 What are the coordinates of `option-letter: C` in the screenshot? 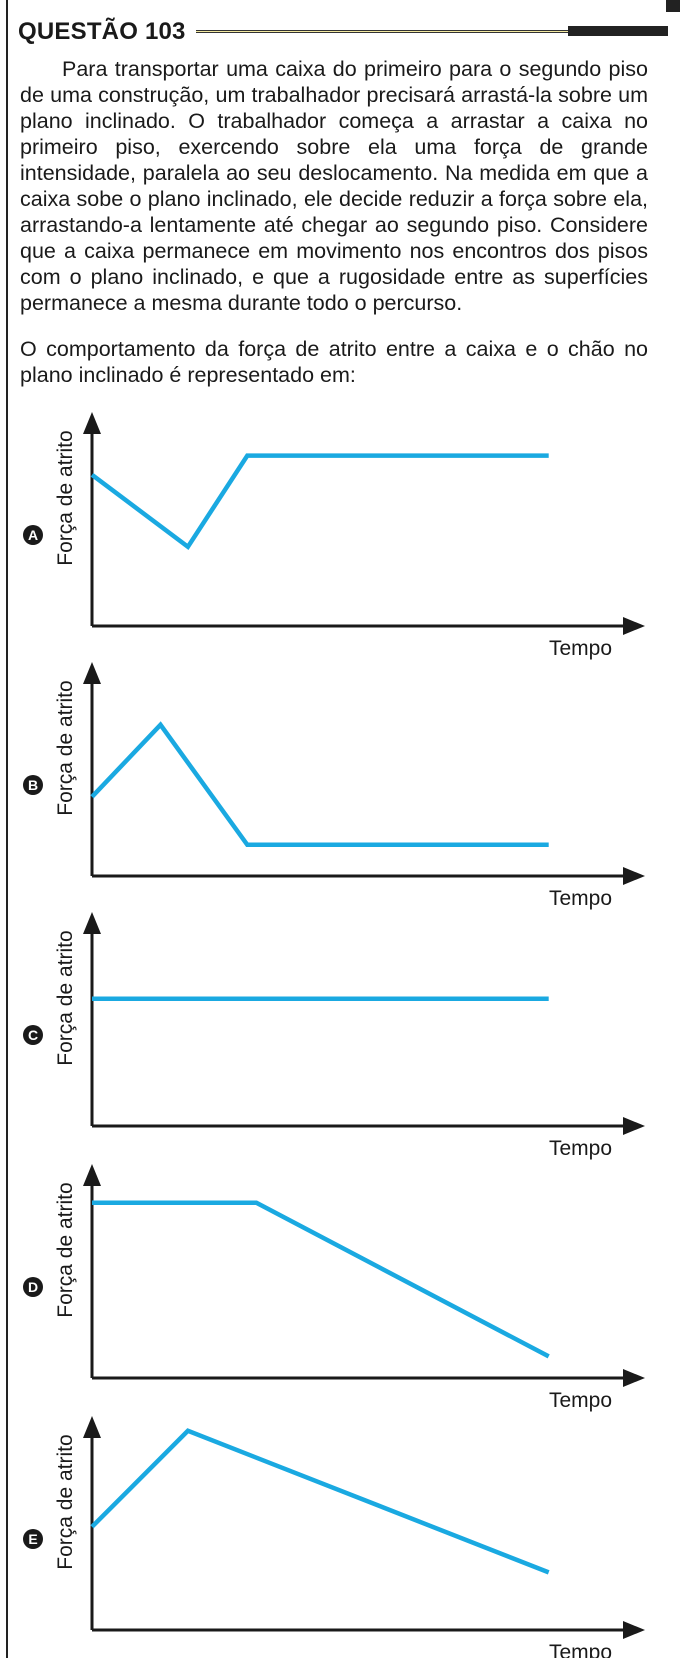 It's located at (33, 1035).